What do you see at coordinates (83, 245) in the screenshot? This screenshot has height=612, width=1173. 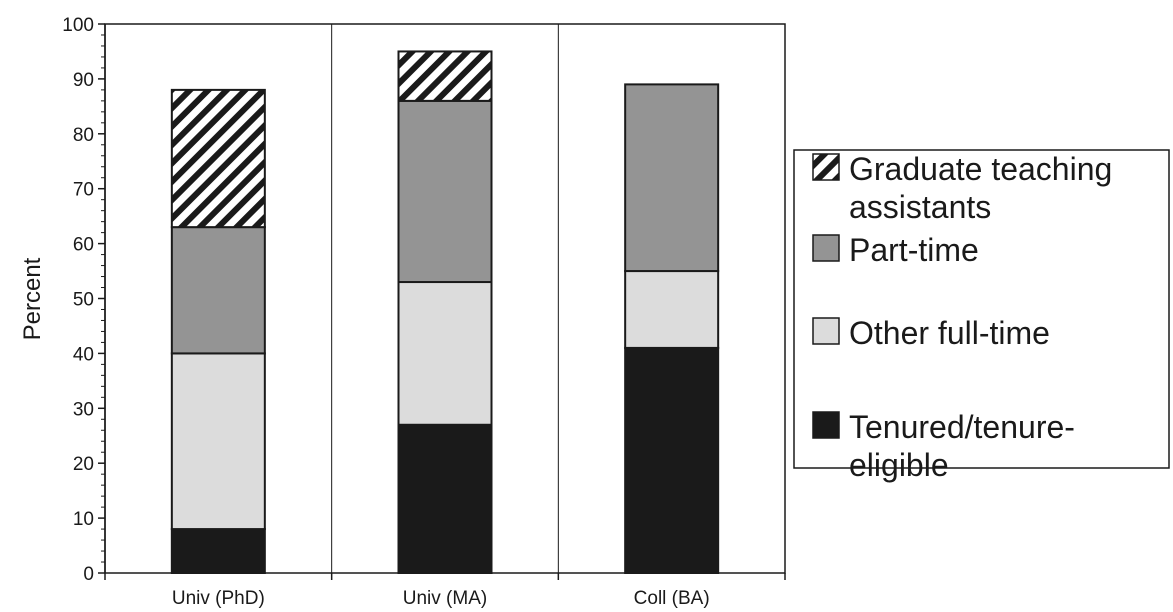 I see `y-tick-label: 60` at bounding box center [83, 245].